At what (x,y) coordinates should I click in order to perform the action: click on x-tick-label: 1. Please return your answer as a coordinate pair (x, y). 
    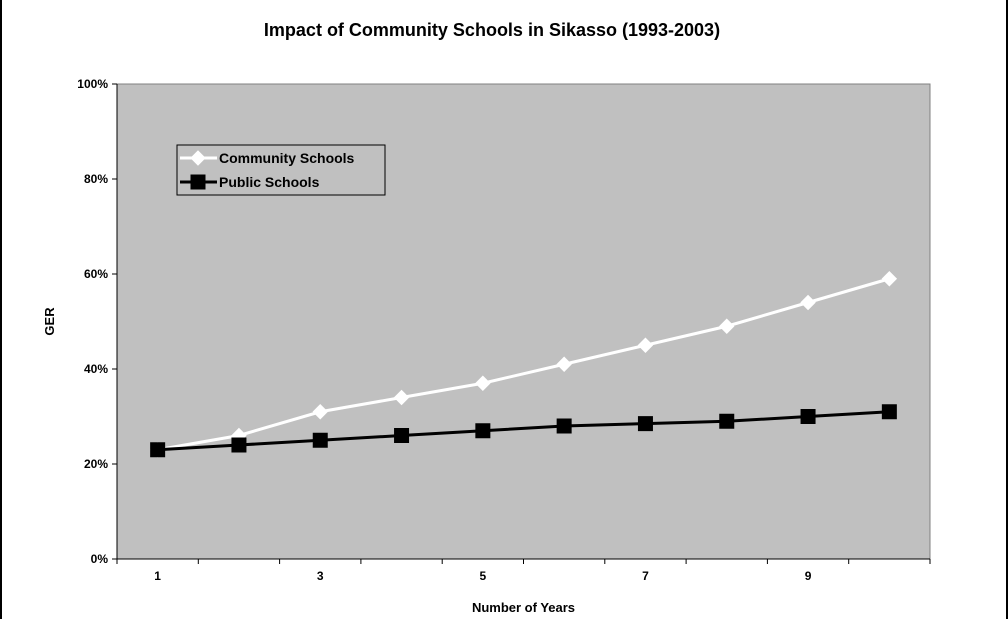
    Looking at the image, I should click on (157, 576).